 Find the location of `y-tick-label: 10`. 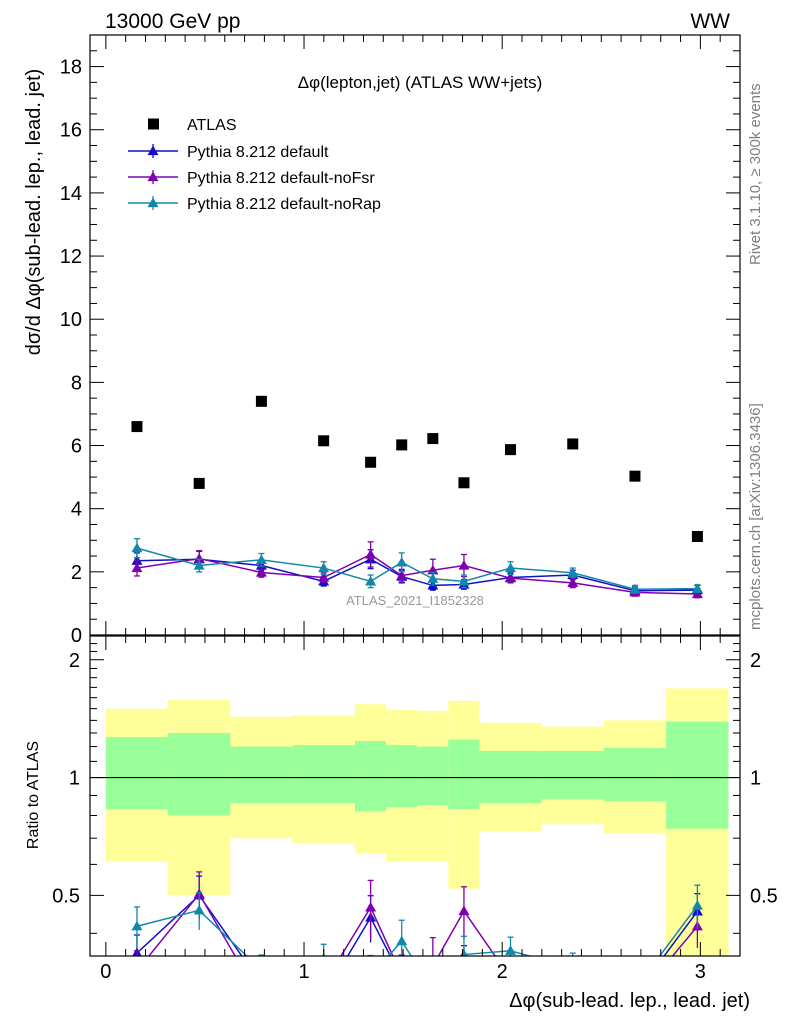

y-tick-label: 10 is located at coordinates (71, 320).